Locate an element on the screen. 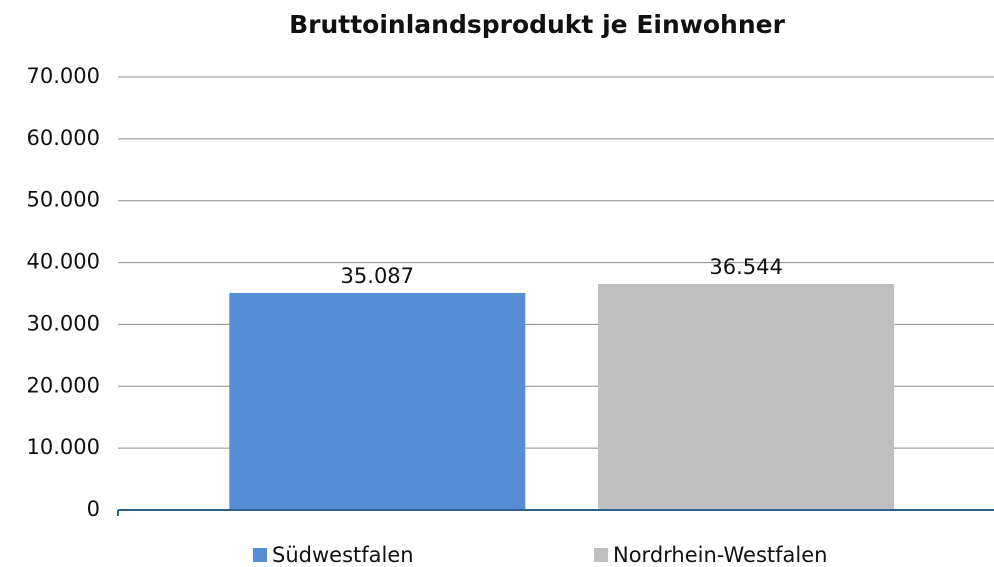 The width and height of the screenshot is (994, 567). value-label: 36.544 is located at coordinates (745, 267).